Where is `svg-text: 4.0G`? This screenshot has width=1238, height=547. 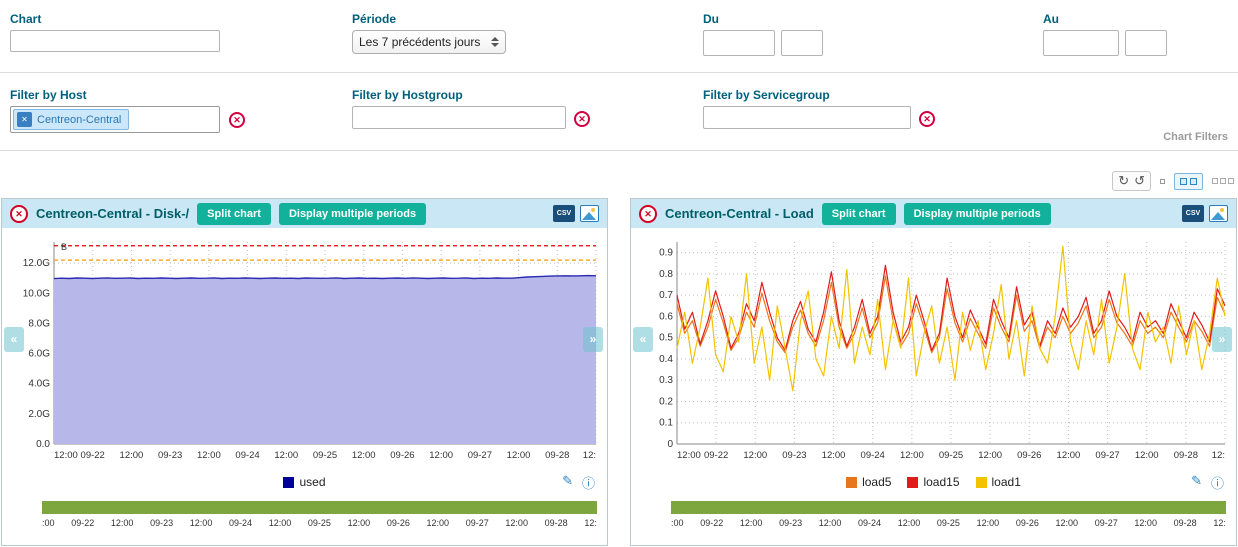 svg-text: 4.0G is located at coordinates (39, 384).